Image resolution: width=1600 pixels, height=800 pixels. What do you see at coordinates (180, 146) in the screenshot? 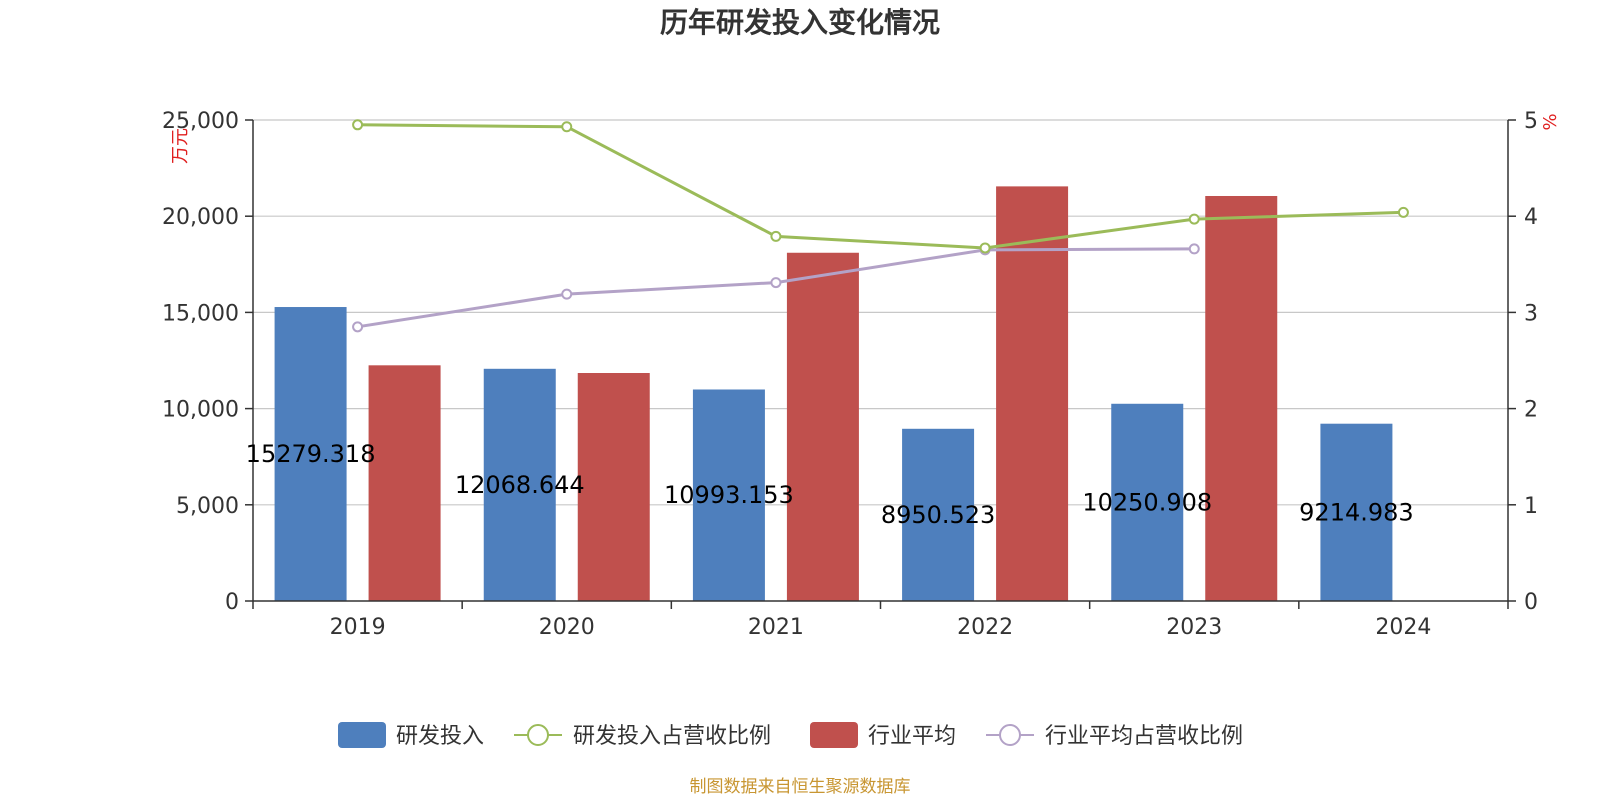
I see `left-axis-unit: 万元` at bounding box center [180, 146].